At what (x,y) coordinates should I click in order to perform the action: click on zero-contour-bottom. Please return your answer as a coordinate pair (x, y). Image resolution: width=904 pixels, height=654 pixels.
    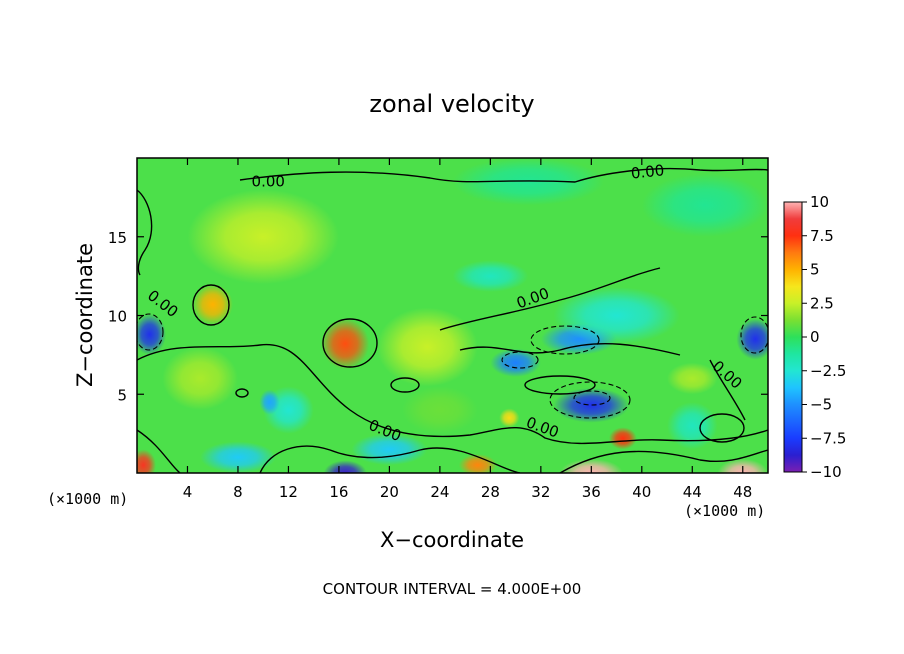
    Looking at the image, I should click on (452, 451).